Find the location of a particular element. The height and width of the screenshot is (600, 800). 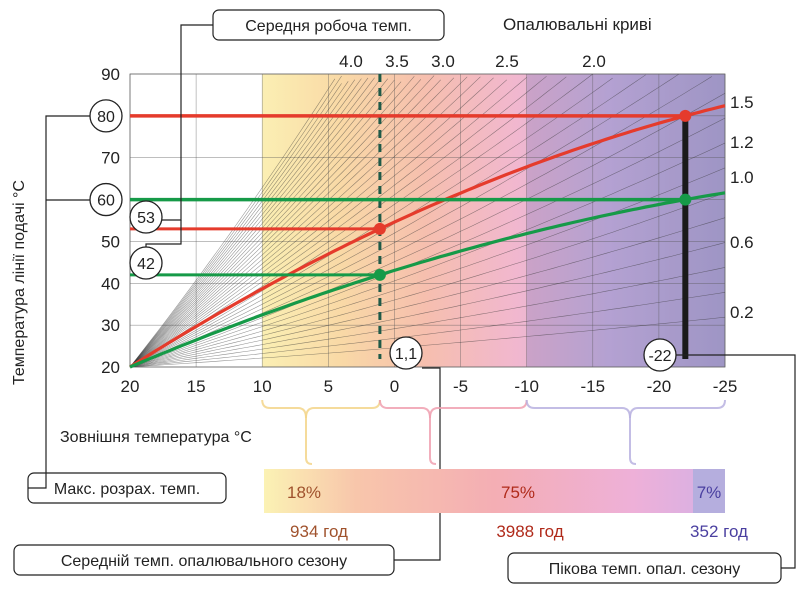

marker-peak-value: -22 is located at coordinates (659, 356).